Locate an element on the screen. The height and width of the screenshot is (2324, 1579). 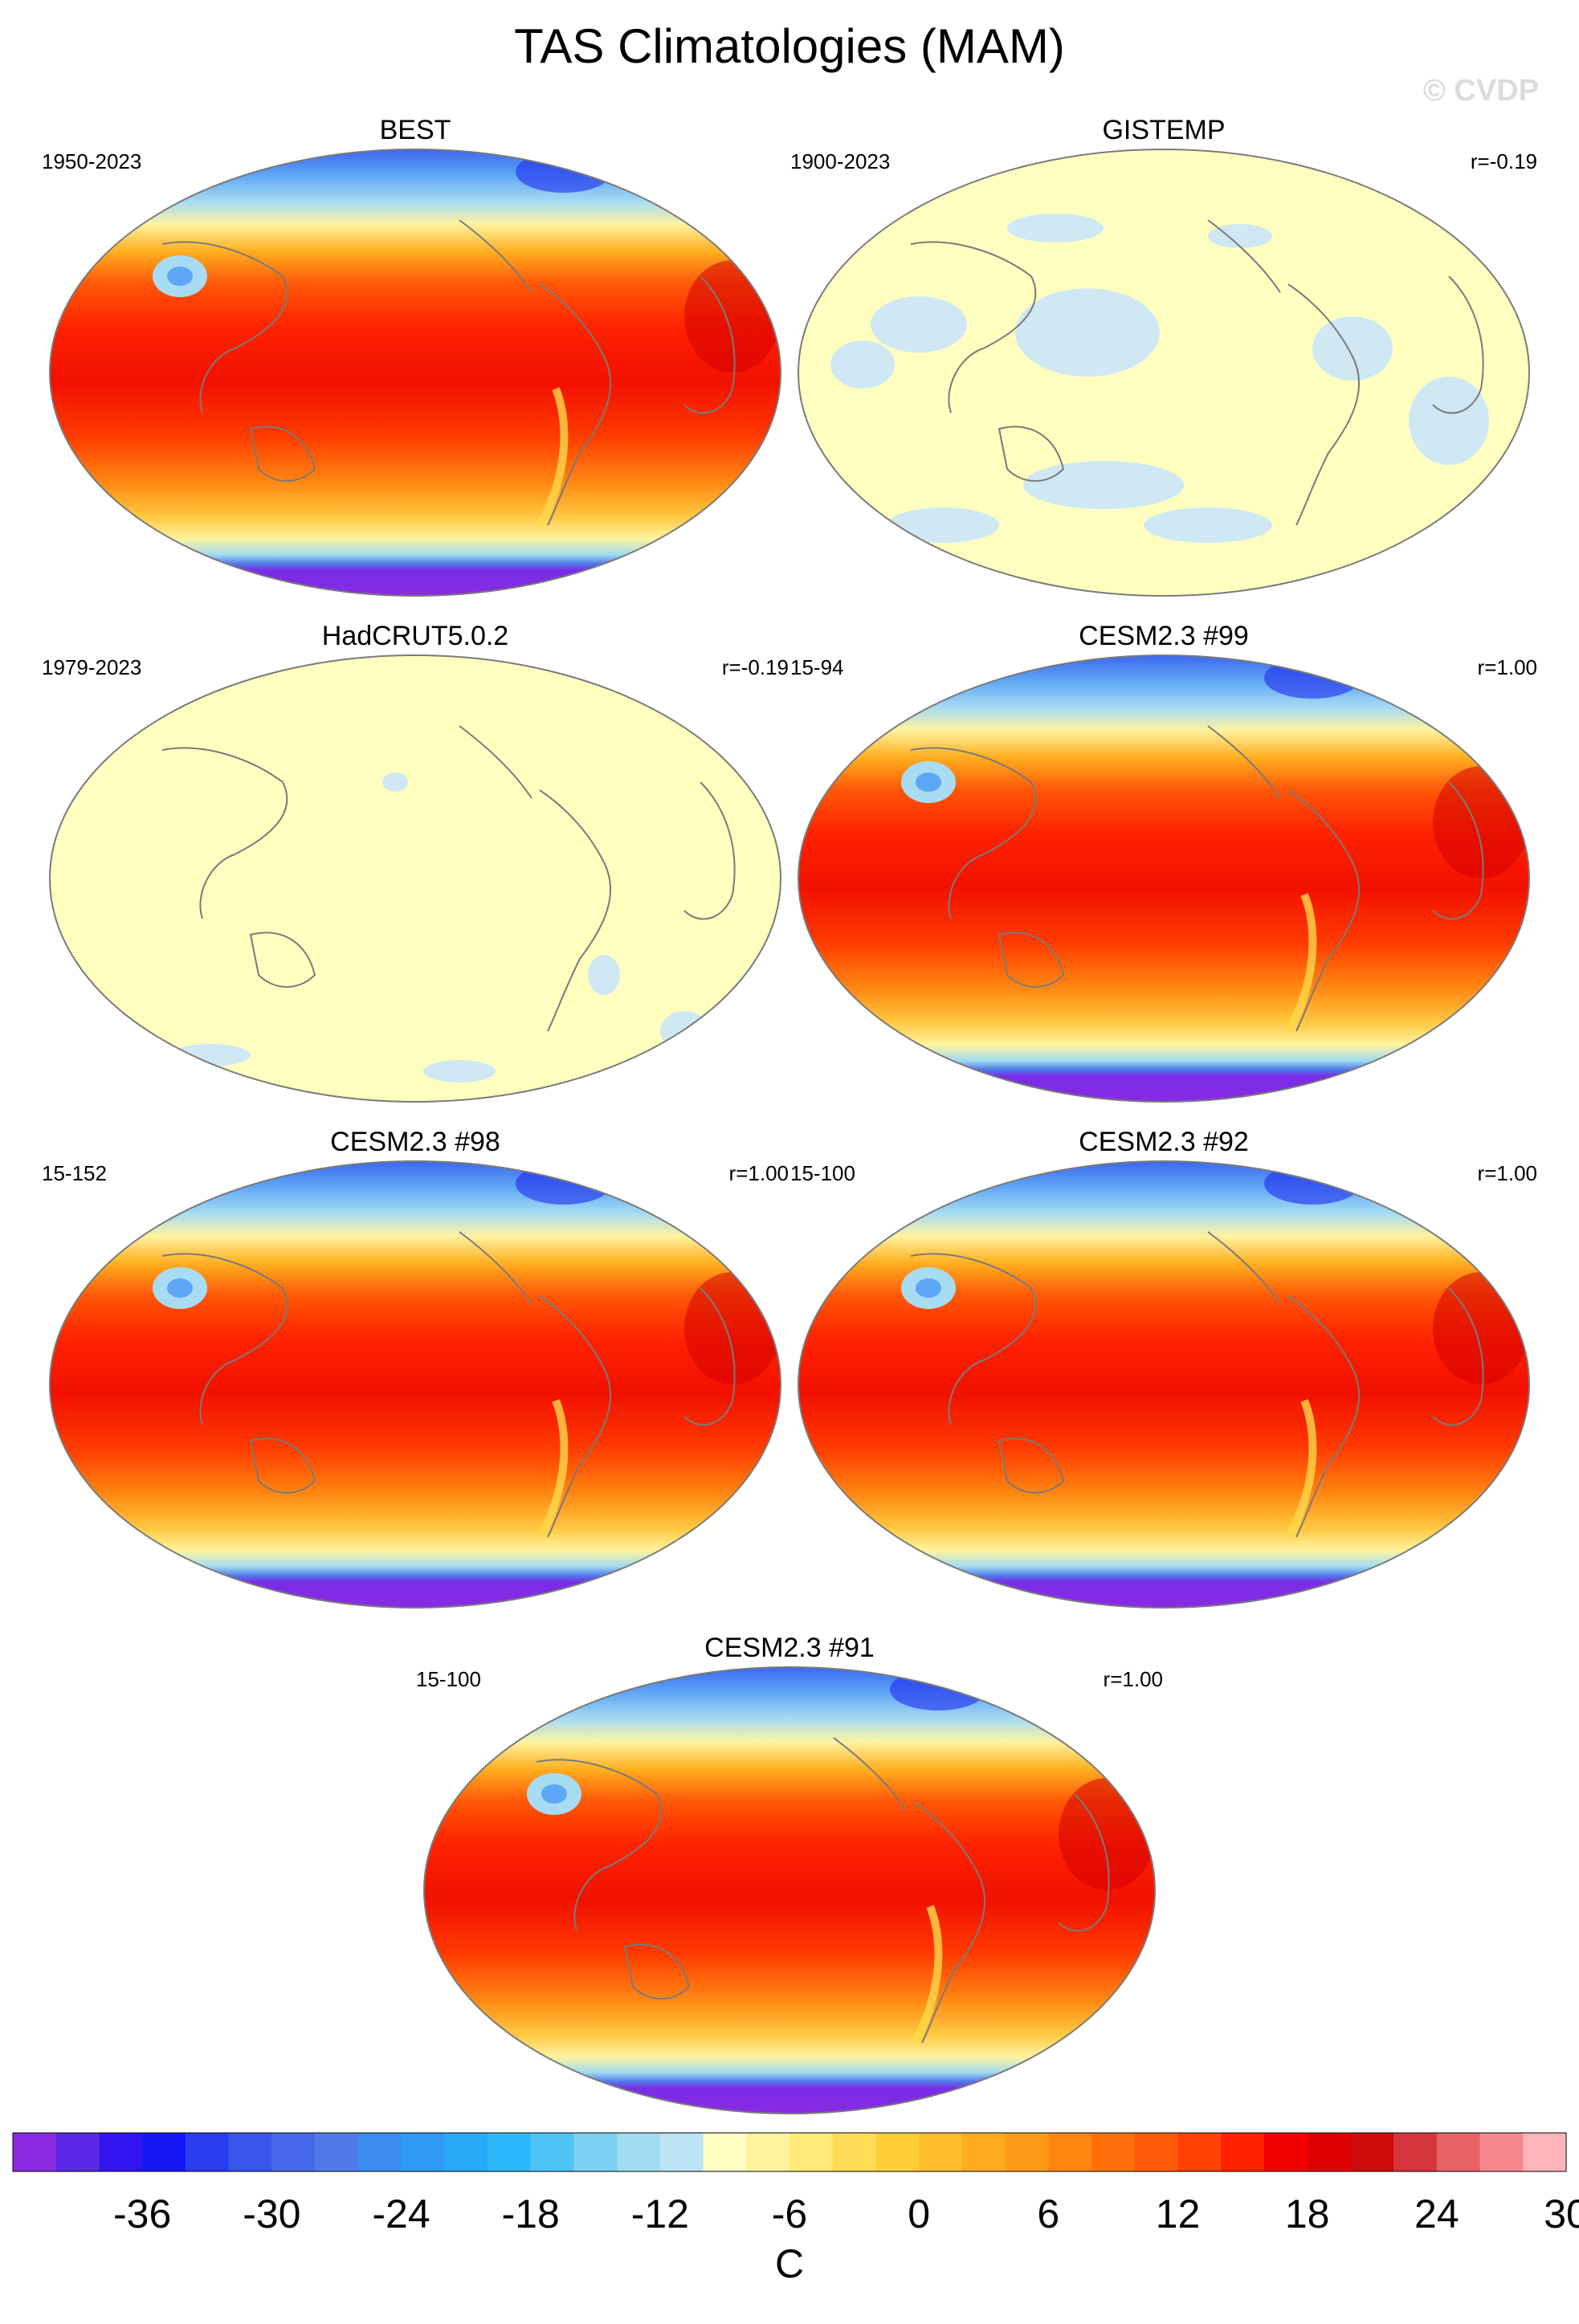
map-panel: HadCRUT5.0.2 1979-2023 r=-0.19 is located at coordinates (415, 862).